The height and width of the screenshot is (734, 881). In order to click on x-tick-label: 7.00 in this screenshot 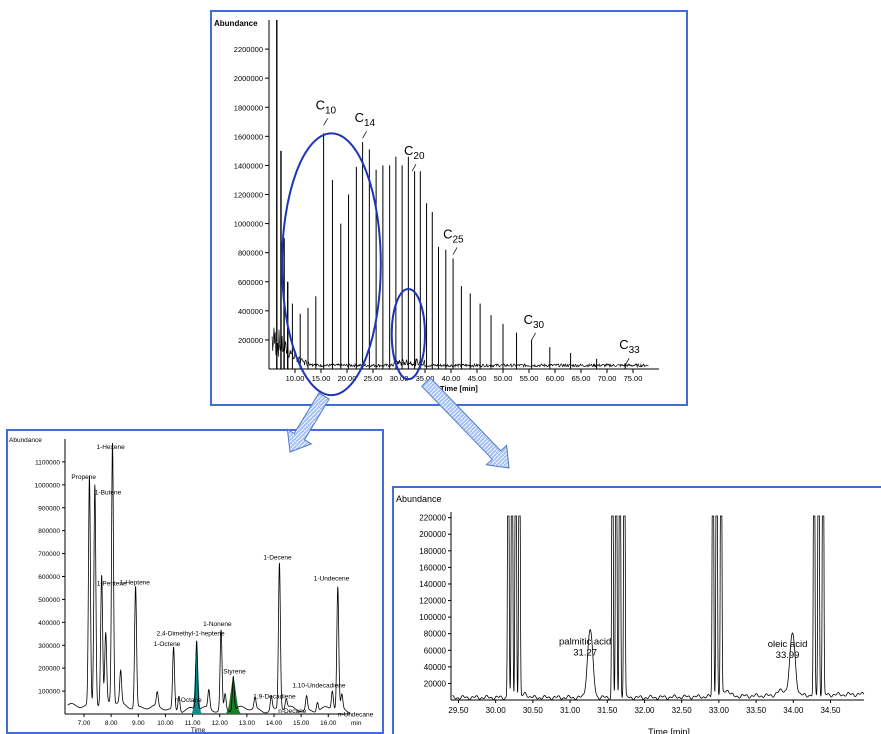, I will do `click(84, 723)`.